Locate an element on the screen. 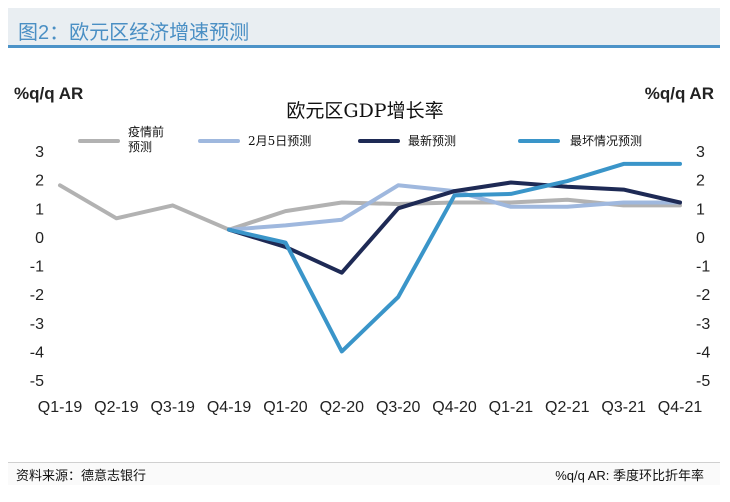 The height and width of the screenshot is (502, 730). figure-title-bar: 图2：欧元区经济增速预测 is located at coordinates (364, 28).